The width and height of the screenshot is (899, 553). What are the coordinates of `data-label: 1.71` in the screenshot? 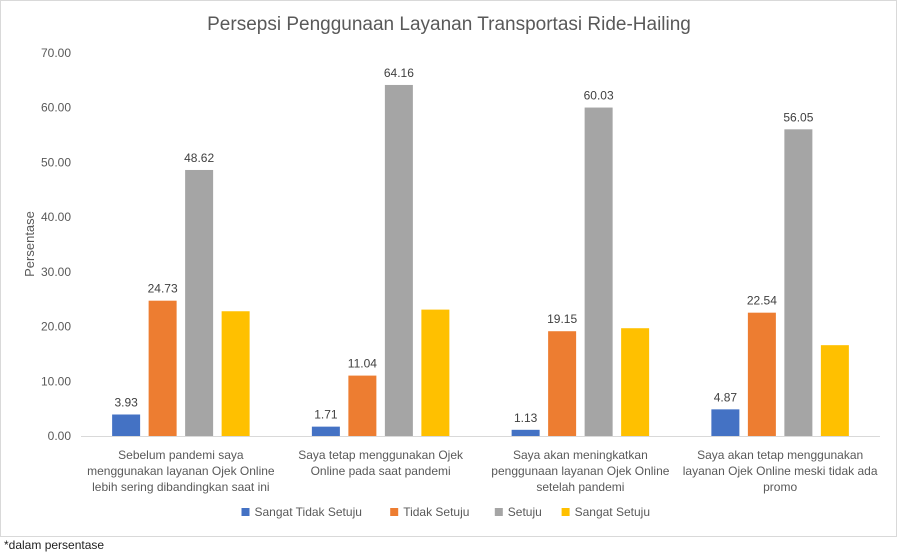 It's located at (326, 415).